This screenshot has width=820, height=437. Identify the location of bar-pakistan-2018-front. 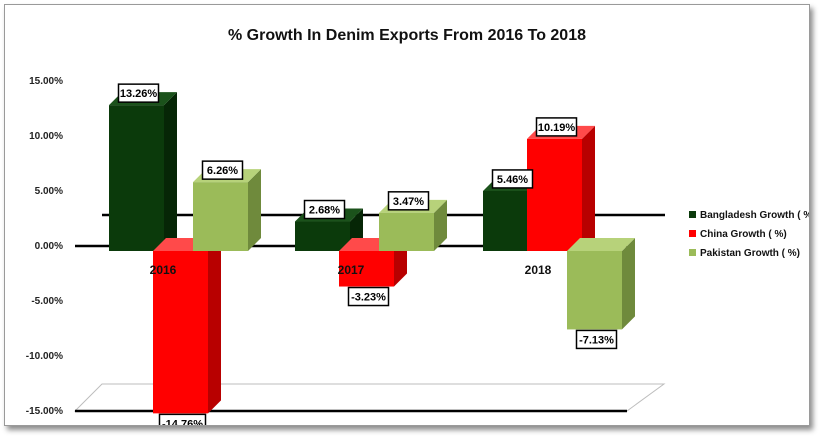
(594, 290).